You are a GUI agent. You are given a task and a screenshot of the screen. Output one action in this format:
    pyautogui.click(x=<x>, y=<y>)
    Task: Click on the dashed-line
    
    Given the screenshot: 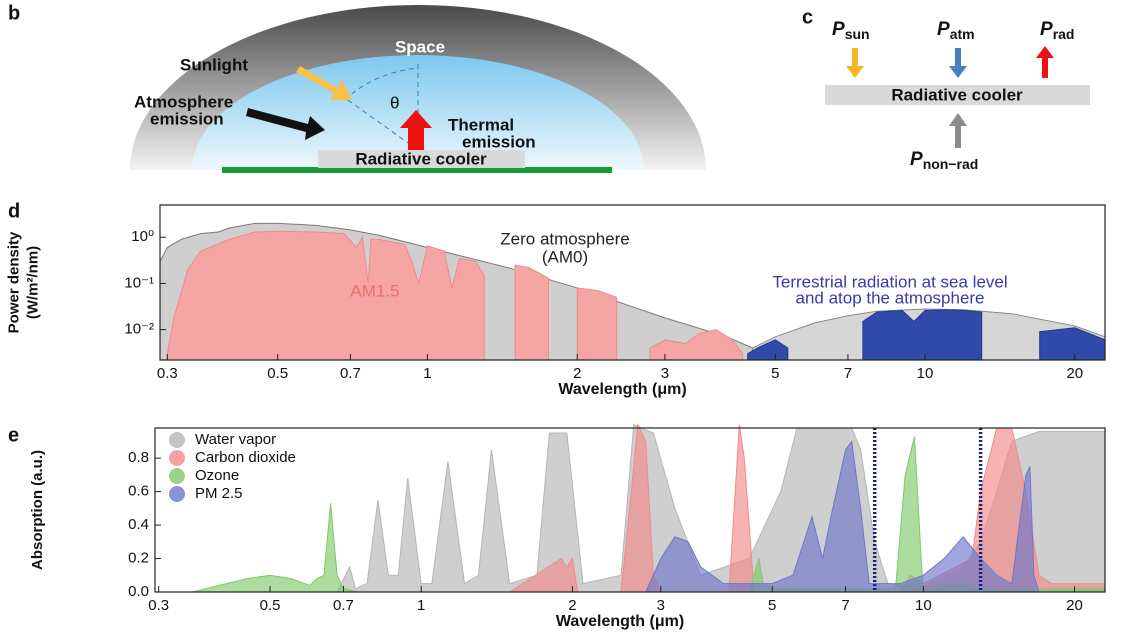 What is the action you would take?
    pyautogui.click(x=381, y=124)
    